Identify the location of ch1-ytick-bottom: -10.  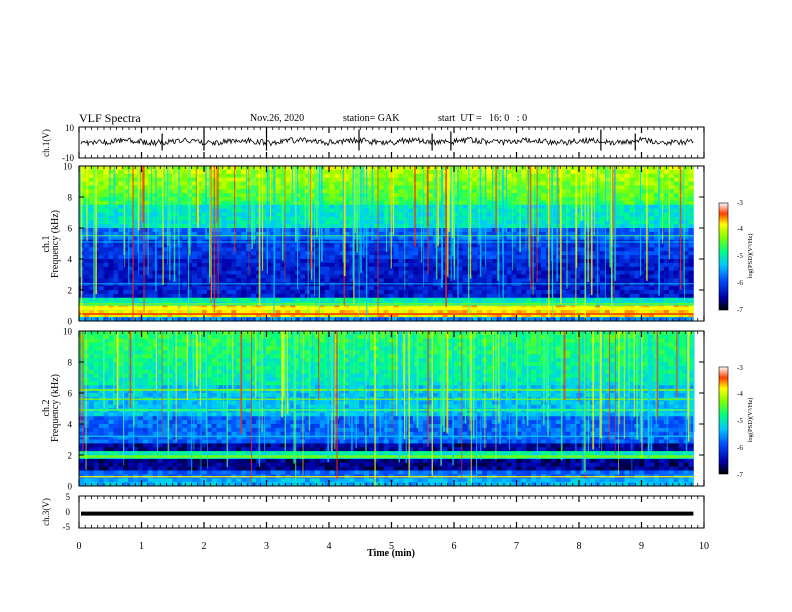
(68, 158).